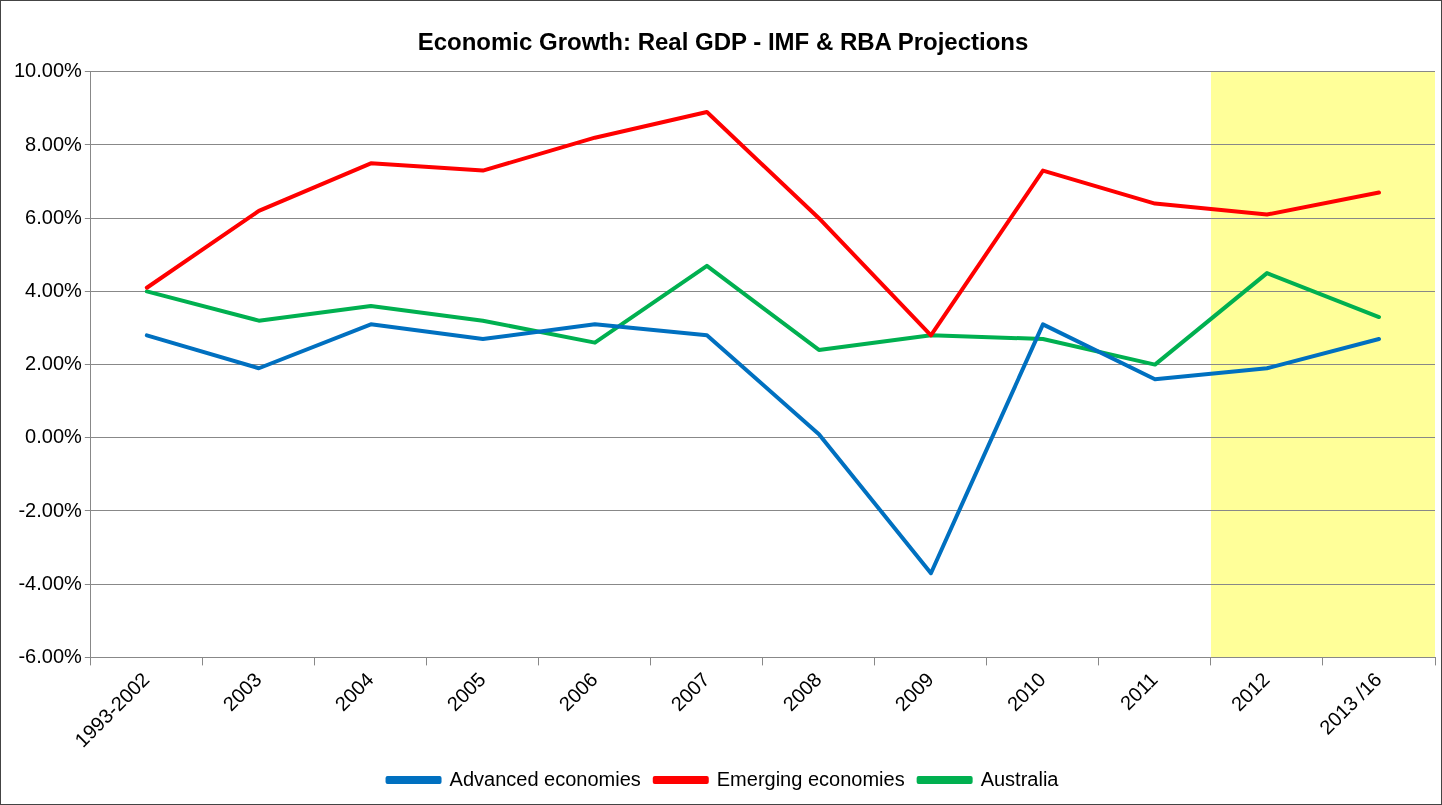 This screenshot has width=1442, height=805. I want to click on y-tick-label: 6.00%, so click(54, 216).